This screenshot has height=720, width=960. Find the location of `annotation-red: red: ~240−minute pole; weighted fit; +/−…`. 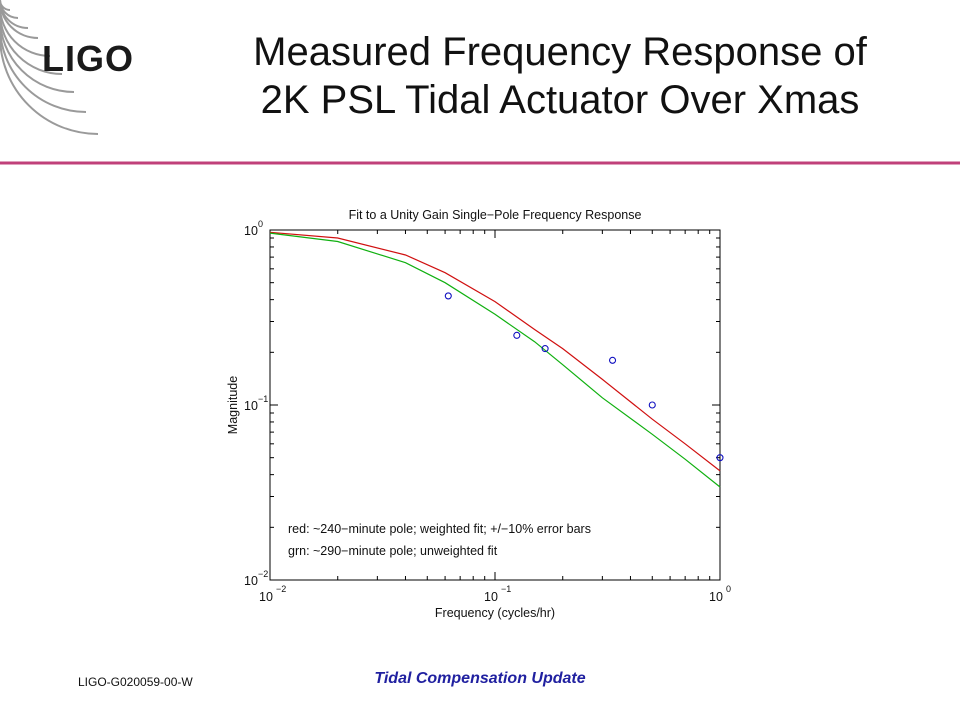

annotation-red: red: ~240−minute pole; weighted fit; +/−… is located at coordinates (439, 529).